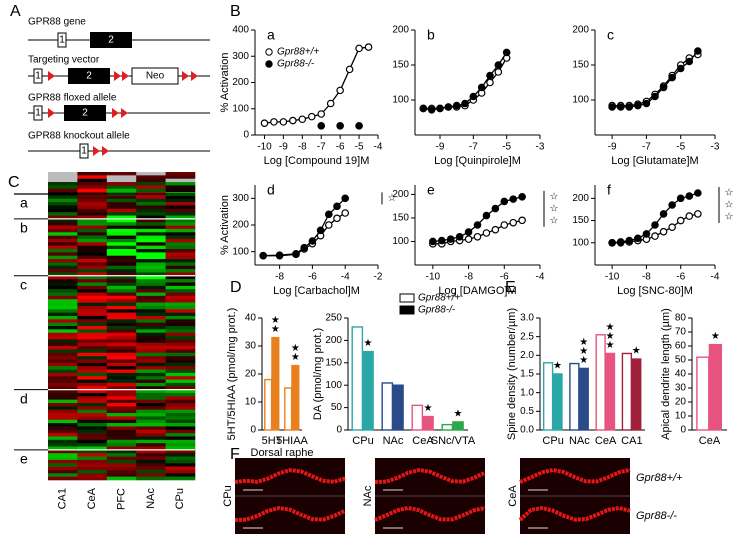 This screenshot has width=749, height=547. Describe the element at coordinates (253, 430) in the screenshot. I see `y-tick-label: 0` at that location.